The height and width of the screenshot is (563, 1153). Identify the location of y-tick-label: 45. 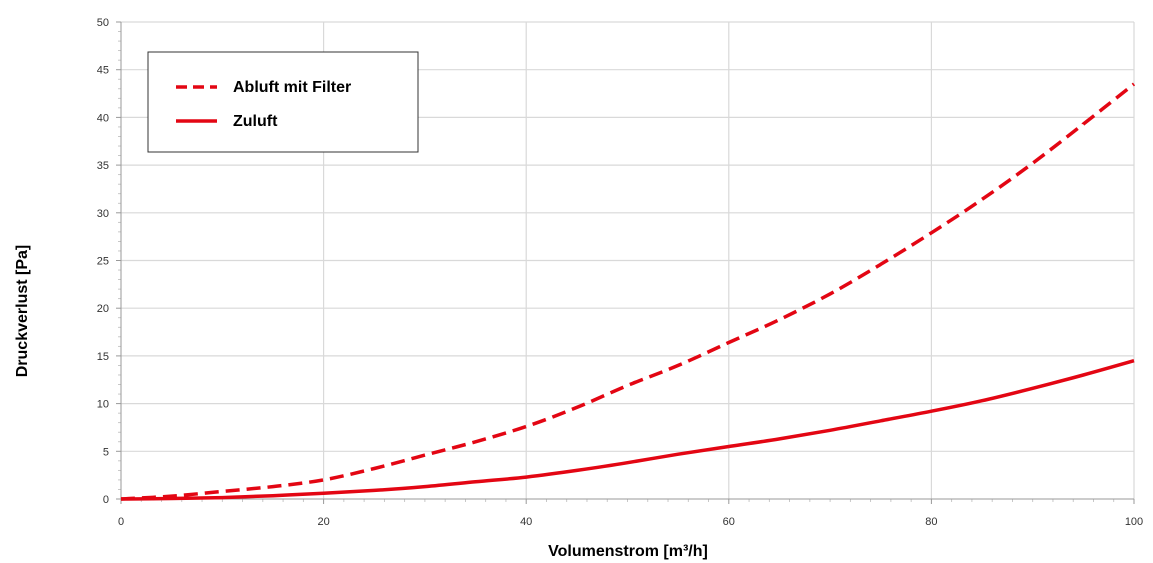
(103, 71).